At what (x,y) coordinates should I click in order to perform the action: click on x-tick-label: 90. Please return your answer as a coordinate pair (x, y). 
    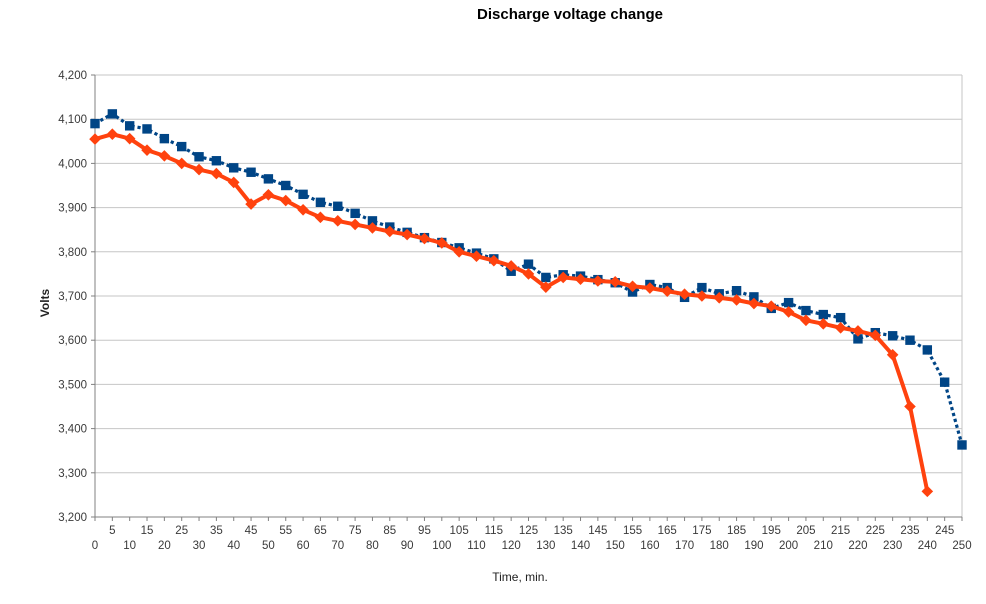
    Looking at the image, I should click on (407, 546).